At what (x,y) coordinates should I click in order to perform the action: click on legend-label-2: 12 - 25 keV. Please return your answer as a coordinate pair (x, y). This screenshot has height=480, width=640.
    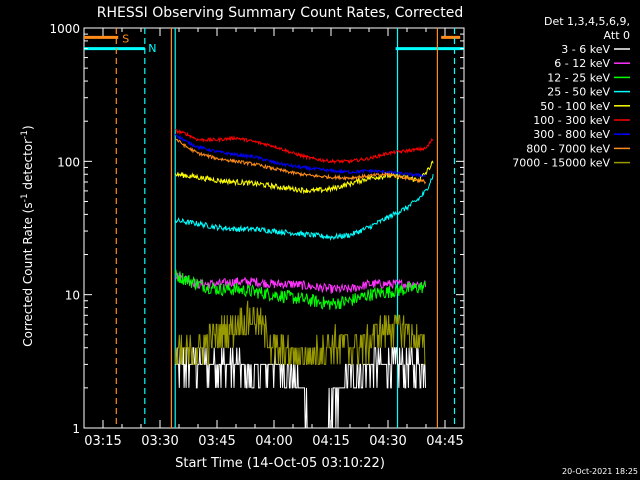
    Looking at the image, I should click on (578, 77).